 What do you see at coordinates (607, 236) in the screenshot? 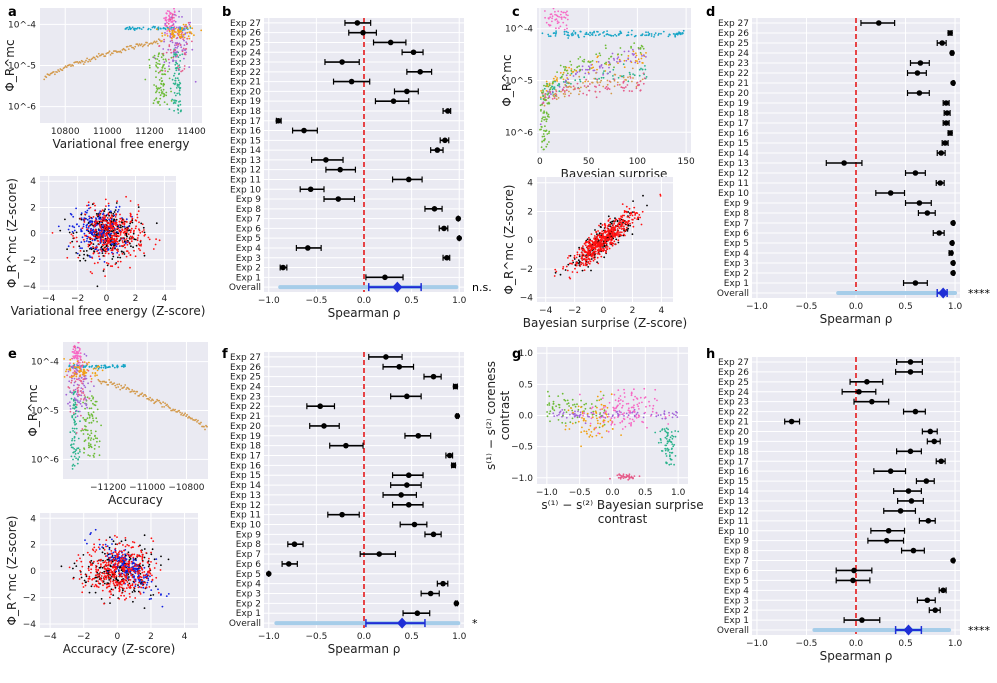
I see `scatter-points-c2` at bounding box center [607, 236].